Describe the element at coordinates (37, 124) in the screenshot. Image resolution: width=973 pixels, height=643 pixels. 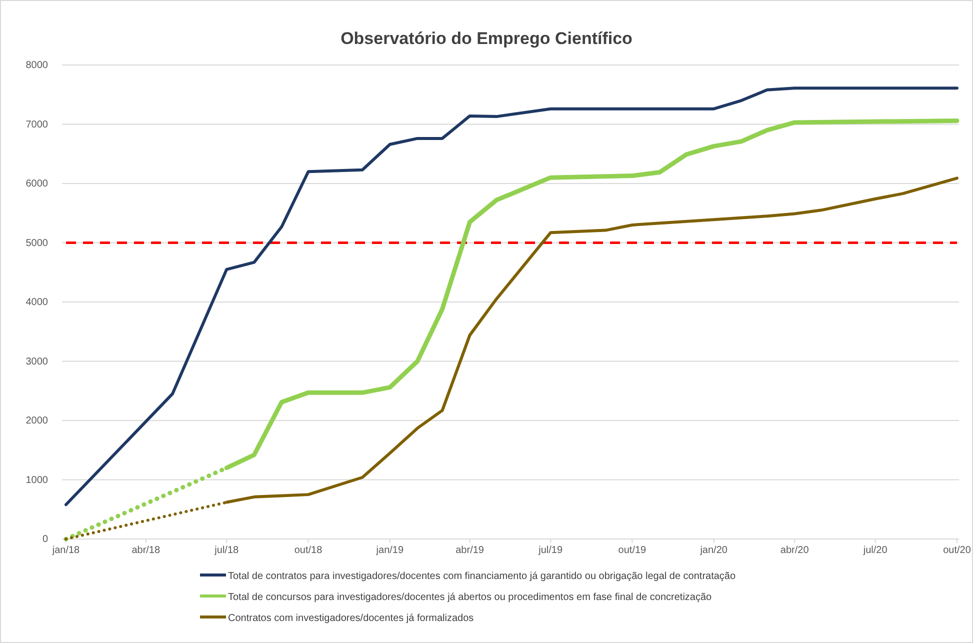
I see `y-tick-label: 7000` at that location.